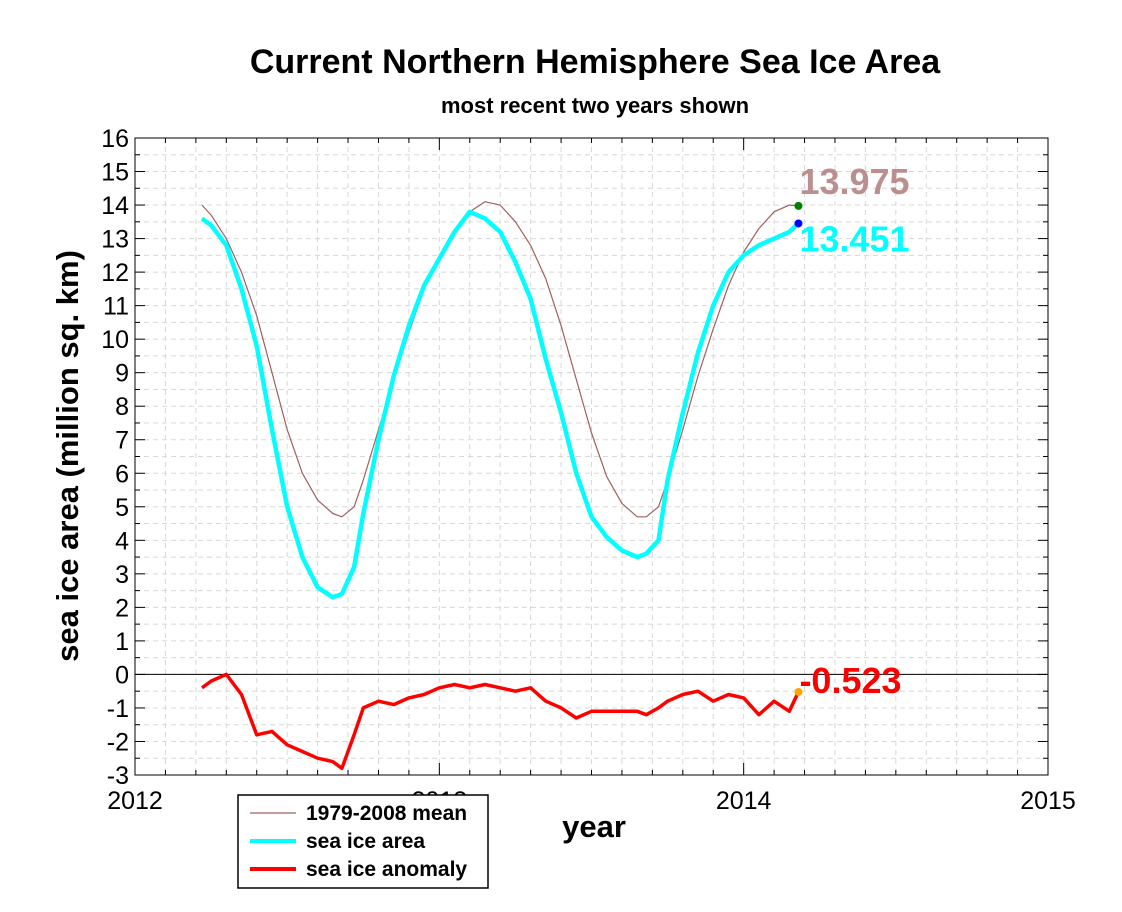 This screenshot has height=912, width=1122. What do you see at coordinates (854, 238) in the screenshot?
I see `area-value-label: 13.451` at bounding box center [854, 238].